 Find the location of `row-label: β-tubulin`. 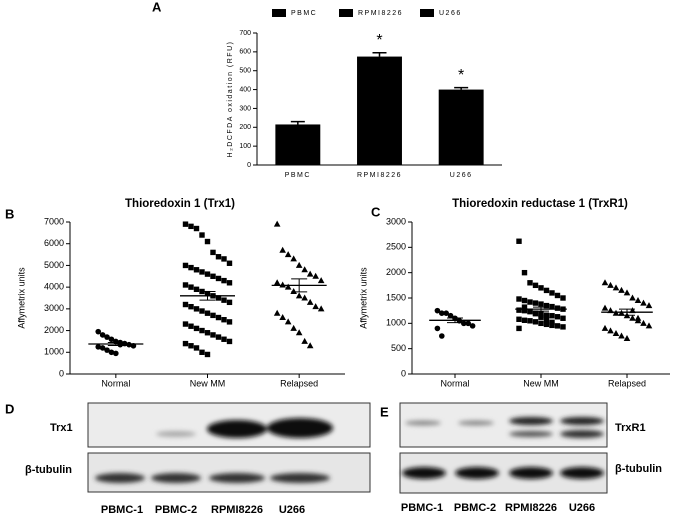

row-label: β-tubulin is located at coordinates (638, 469).